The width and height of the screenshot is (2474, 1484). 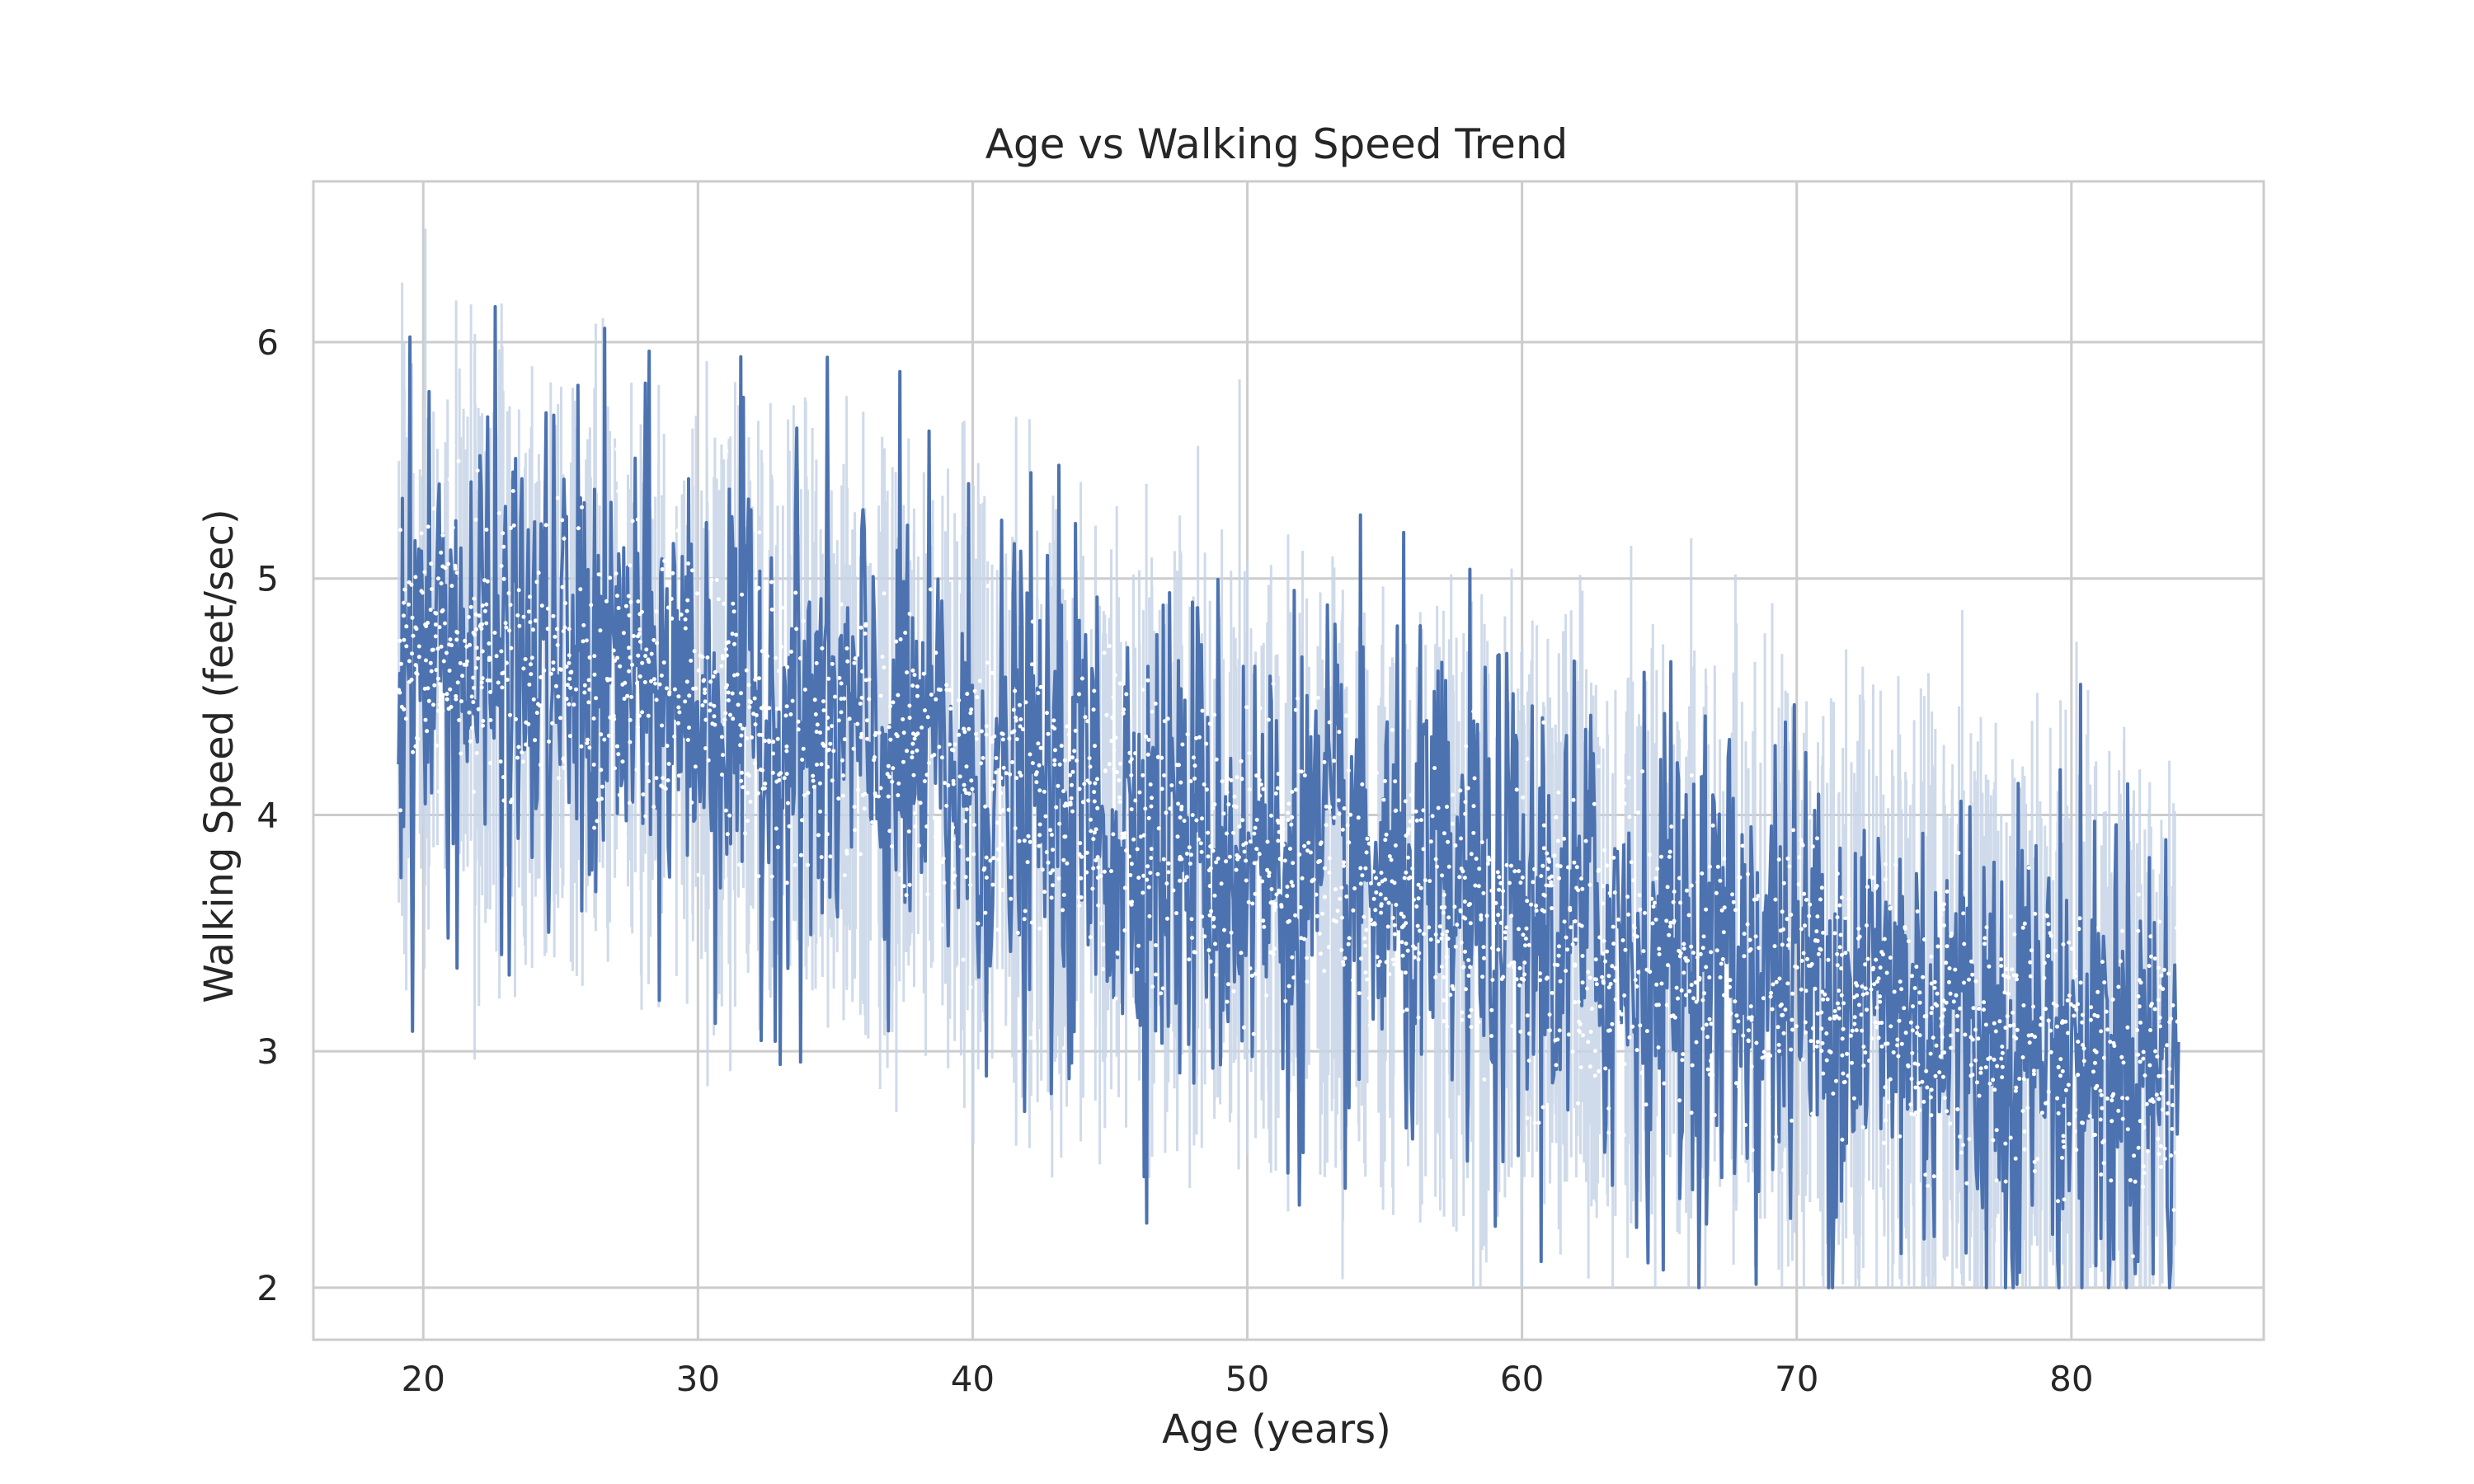 I want to click on chart-title: Age vs Walking Speed Trend, so click(x=1277, y=144).